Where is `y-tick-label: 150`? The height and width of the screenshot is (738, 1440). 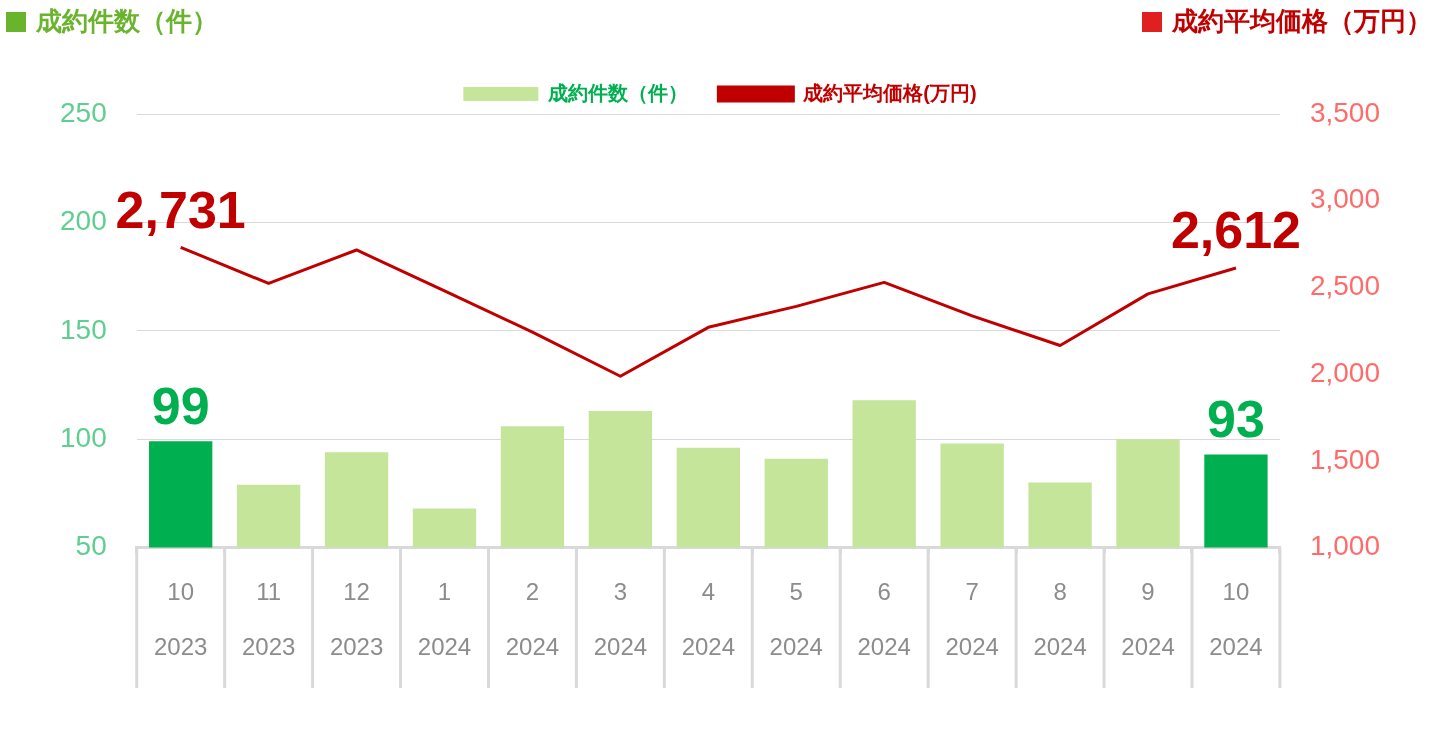 y-tick-label: 150 is located at coordinates (83, 329).